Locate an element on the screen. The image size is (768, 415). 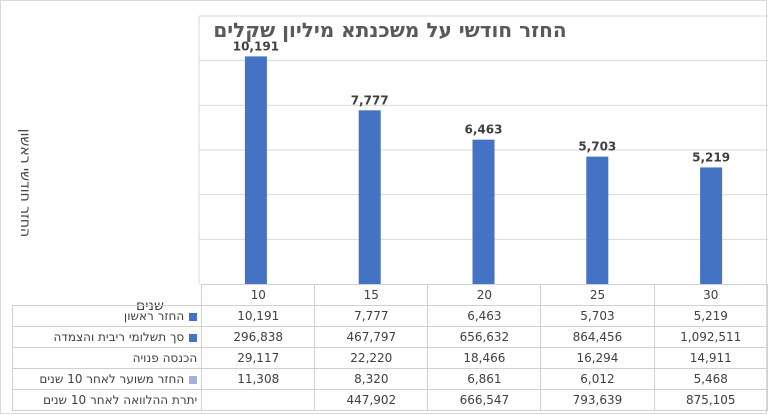
data-label-20: 6,463 is located at coordinates (484, 130).